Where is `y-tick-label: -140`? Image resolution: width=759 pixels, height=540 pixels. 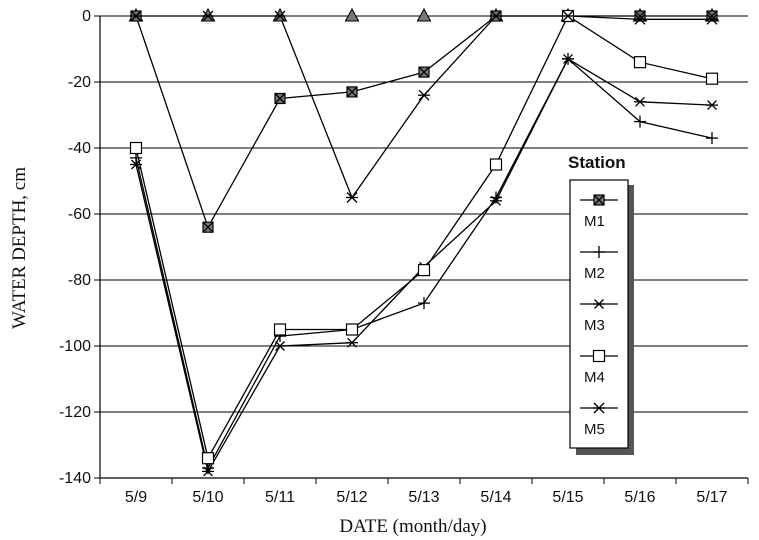
y-tick-label: -140 is located at coordinates (75, 478).